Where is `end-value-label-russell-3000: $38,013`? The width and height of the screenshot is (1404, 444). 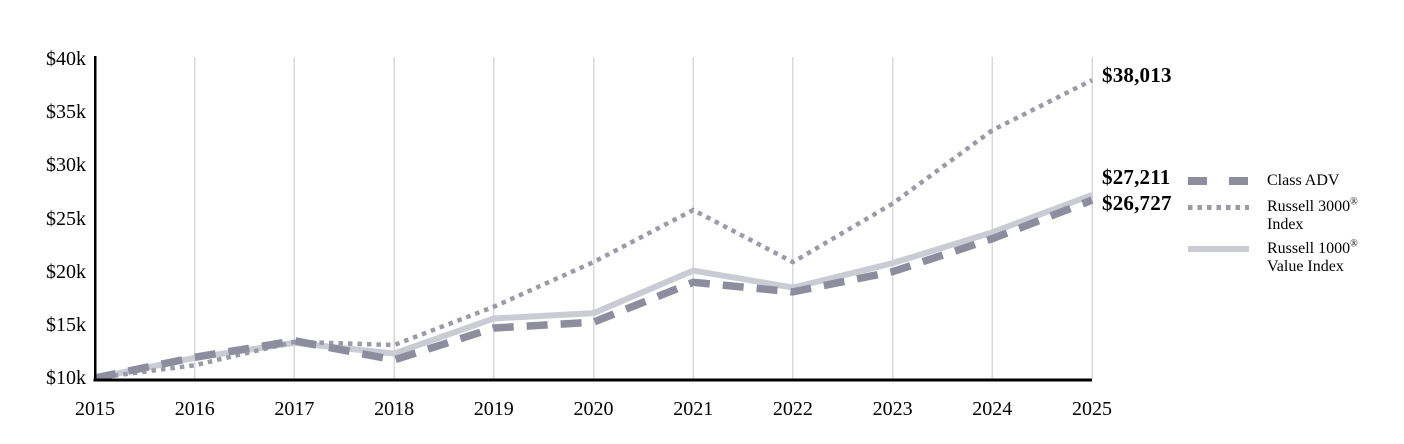
end-value-label-russell-3000: $38,013 is located at coordinates (1137, 75).